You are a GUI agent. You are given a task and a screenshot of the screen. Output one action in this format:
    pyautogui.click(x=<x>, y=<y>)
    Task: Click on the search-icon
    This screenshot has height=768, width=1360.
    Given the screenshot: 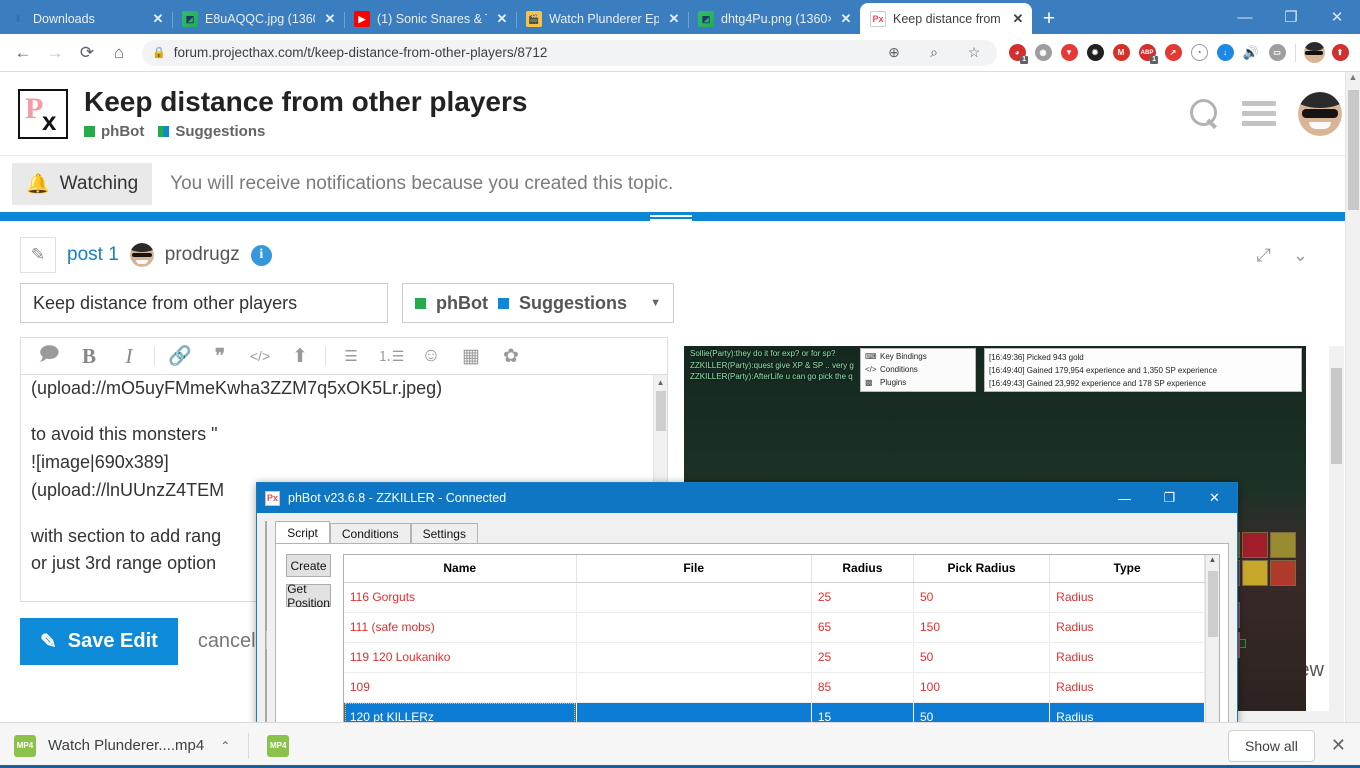 What is the action you would take?
    pyautogui.click(x=1205, y=113)
    